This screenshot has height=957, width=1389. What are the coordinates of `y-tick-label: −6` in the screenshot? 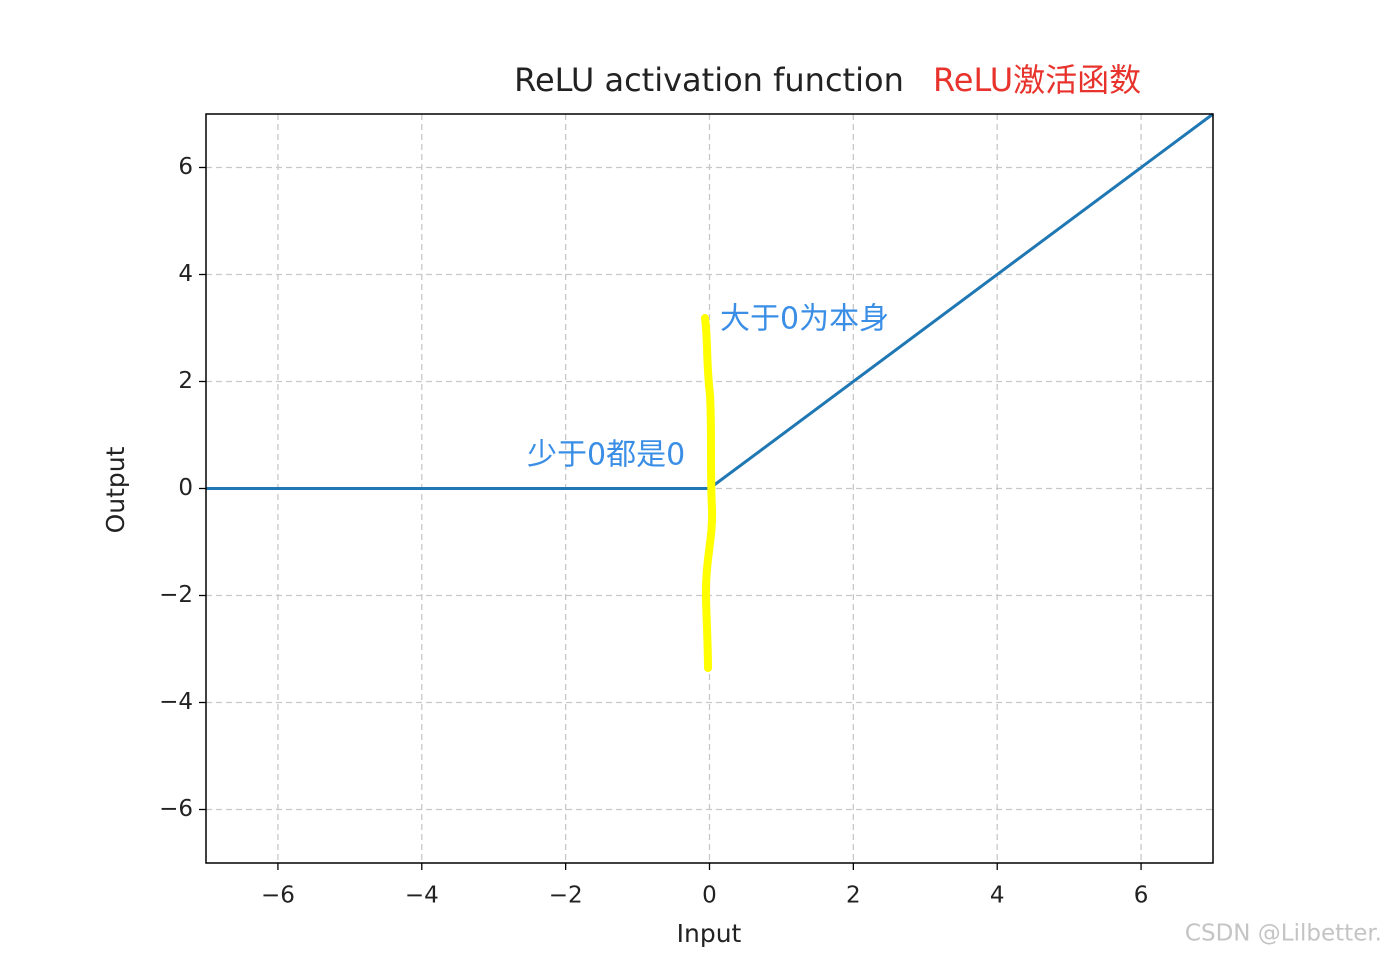 It's located at (176, 809).